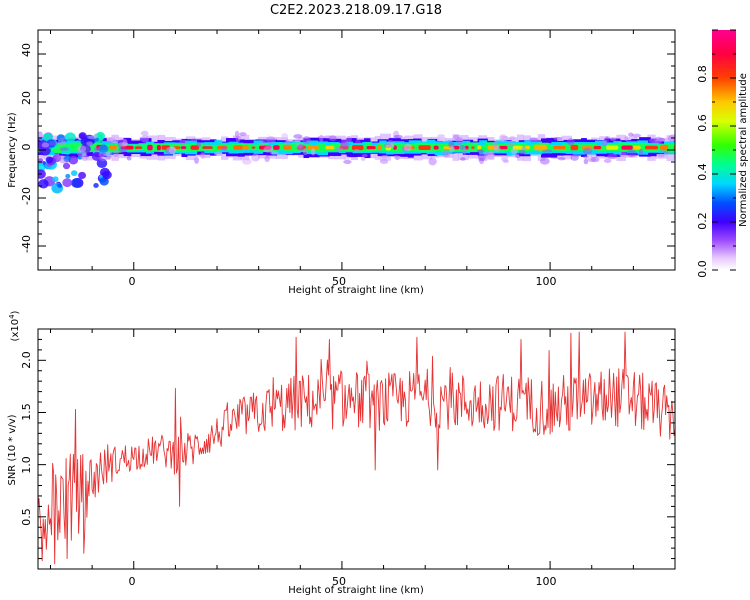 The height and width of the screenshot is (600, 750). Describe the element at coordinates (339, 581) in the screenshot. I see `snr-x-tick-50: 50` at that location.